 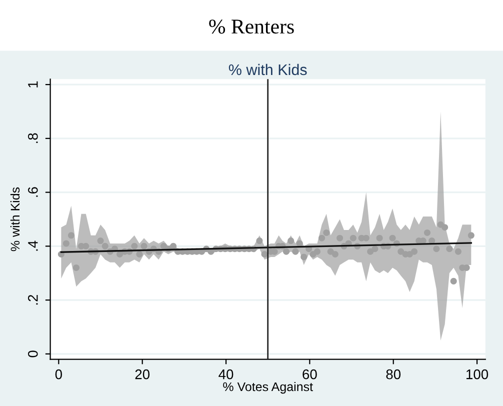 I want to click on chart-title: % Renters, so click(x=251, y=27).